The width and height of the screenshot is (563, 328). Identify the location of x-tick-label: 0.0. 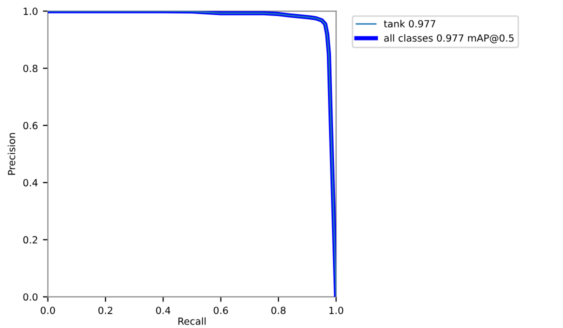
(47, 310).